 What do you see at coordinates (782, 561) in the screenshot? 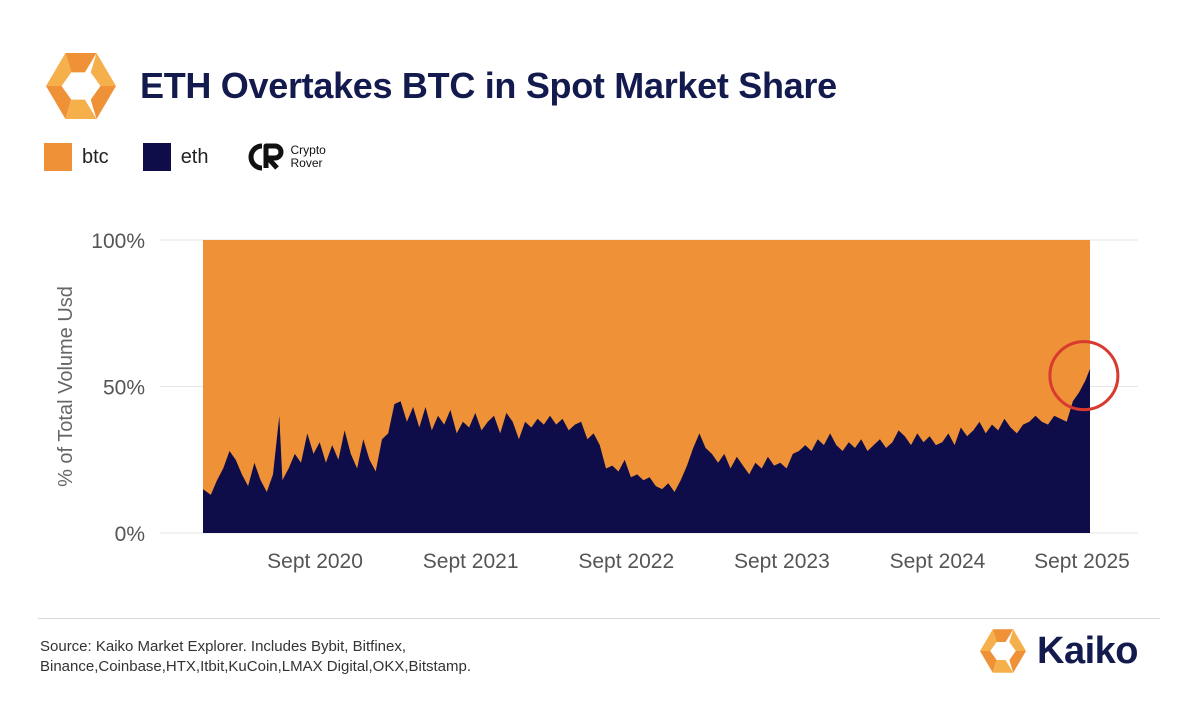
I see `x-tick-label: Sept 2023` at bounding box center [782, 561].